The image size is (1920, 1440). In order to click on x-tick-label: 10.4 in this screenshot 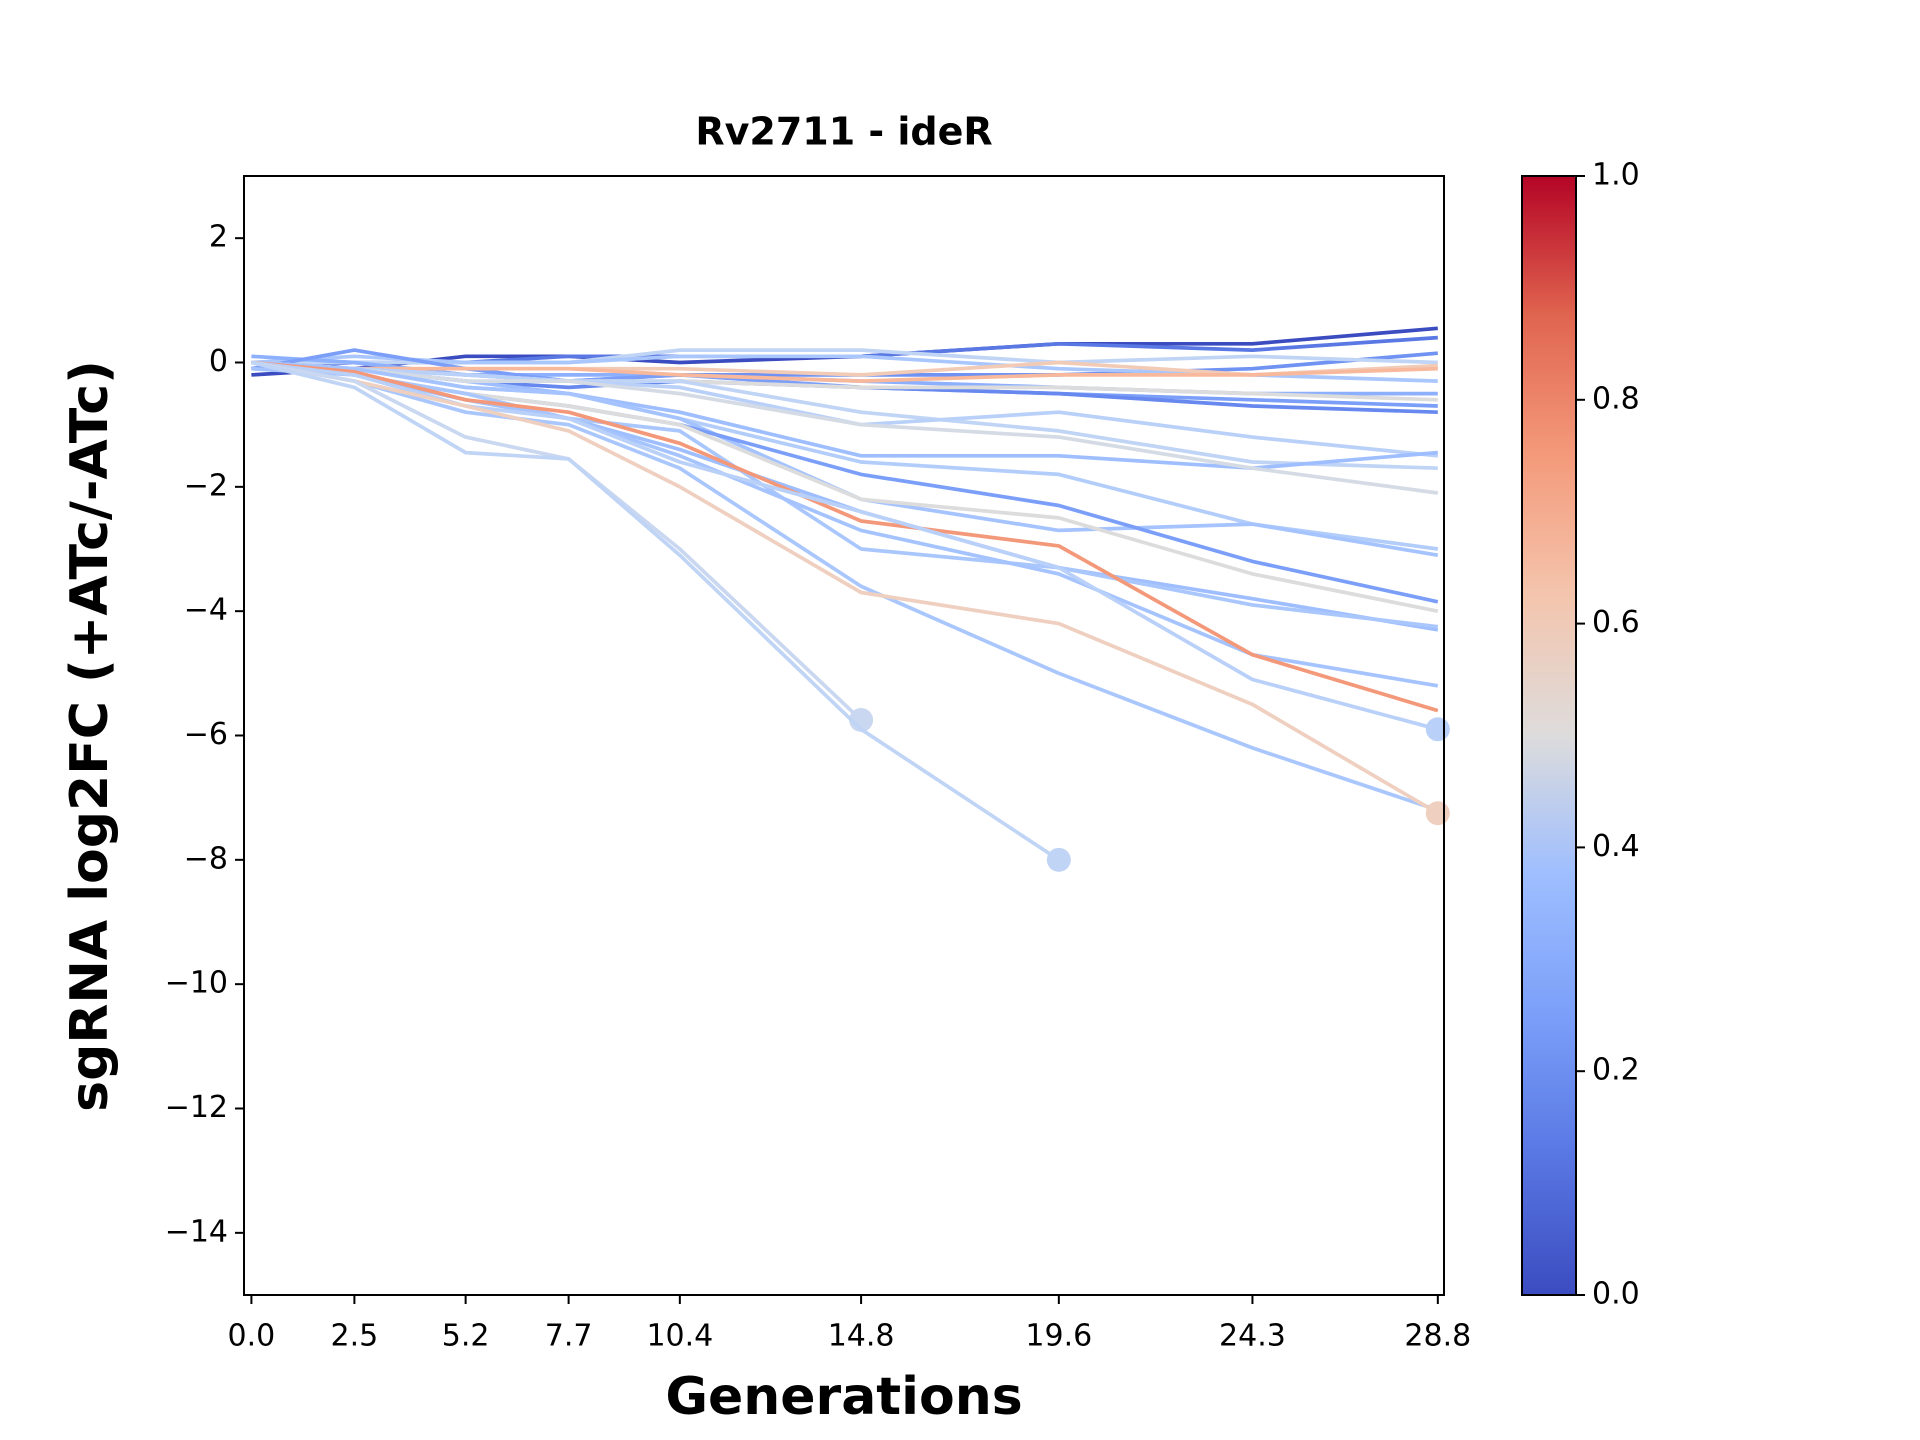, I will do `click(679, 1336)`.